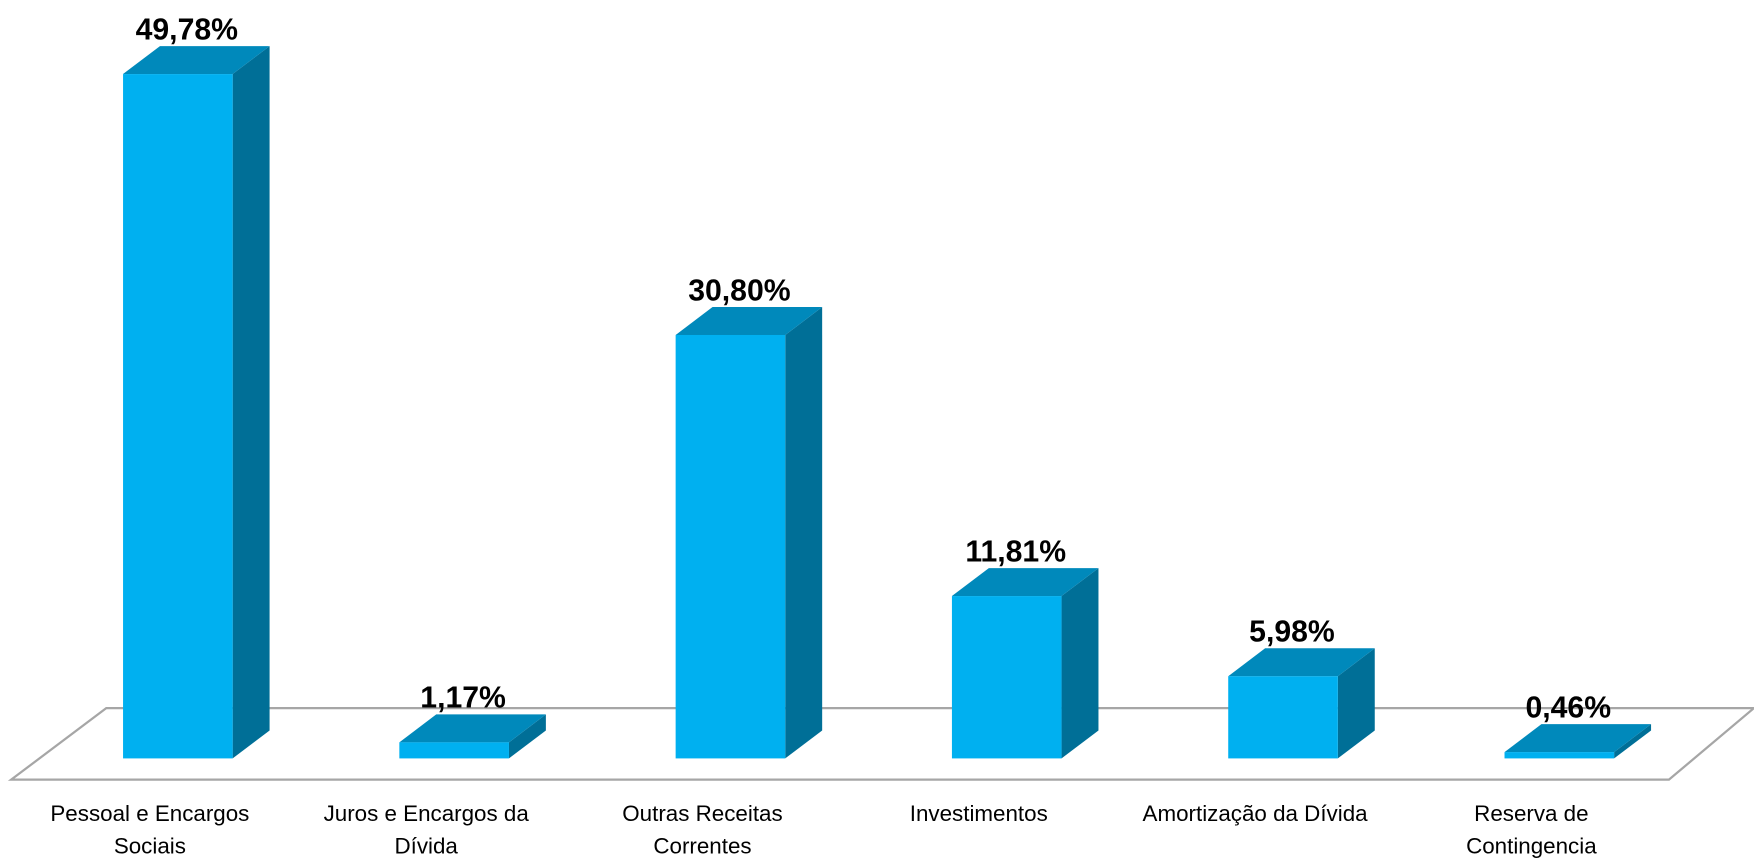 The image size is (1754, 859). I want to click on x-tick-label: Reserva de Contingencia, so click(1531, 830).